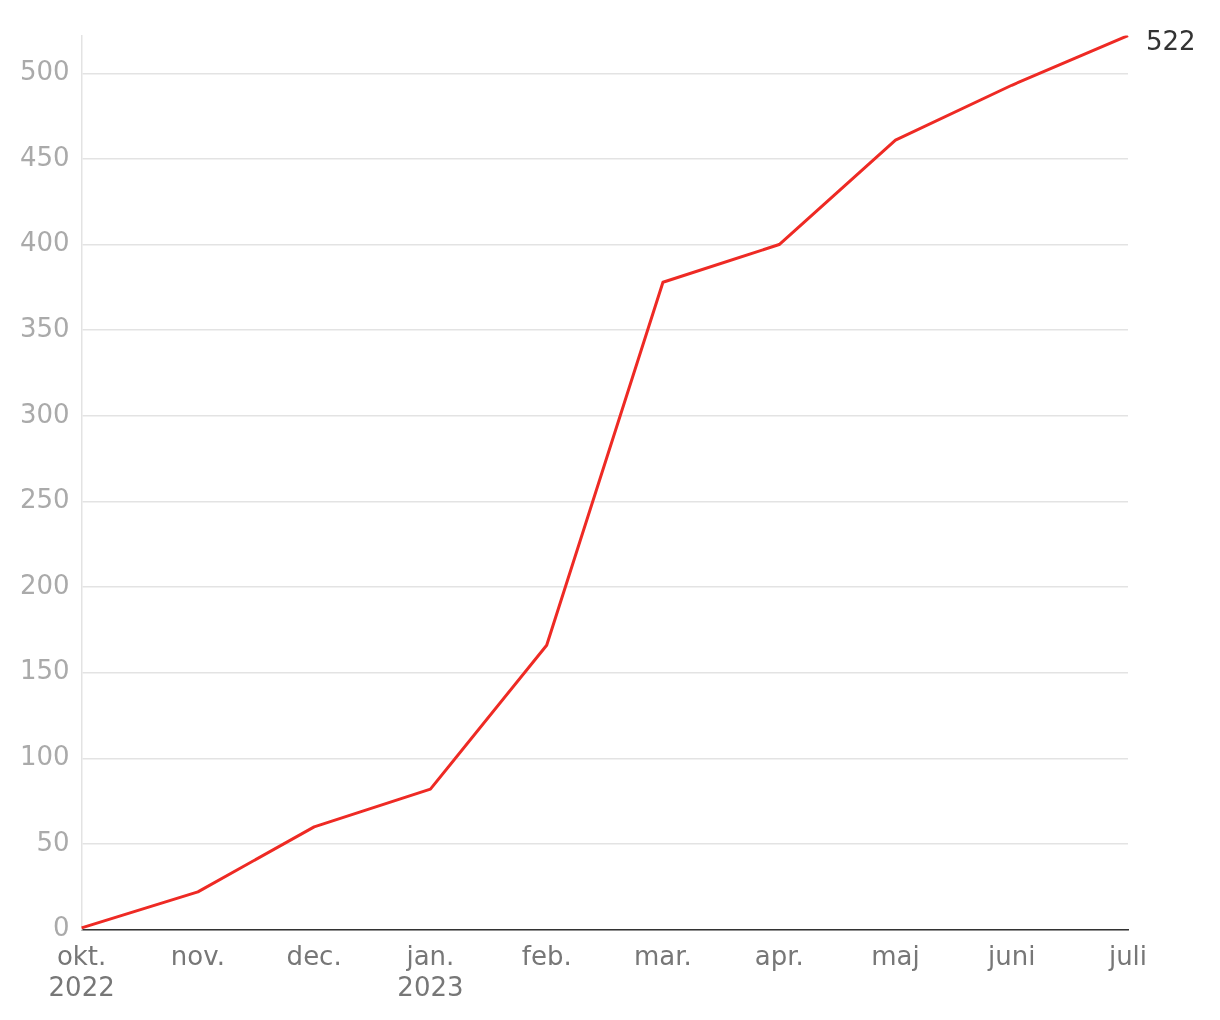 The height and width of the screenshot is (1020, 1220). I want to click on y-tick-label: 50, so click(53, 841).